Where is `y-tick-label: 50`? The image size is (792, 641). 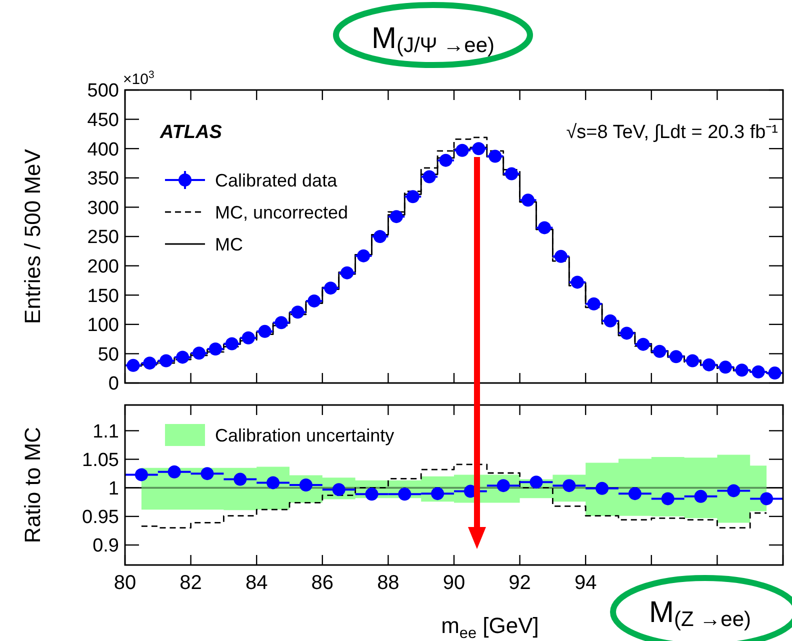
y-tick-label: 50 is located at coordinates (108, 355).